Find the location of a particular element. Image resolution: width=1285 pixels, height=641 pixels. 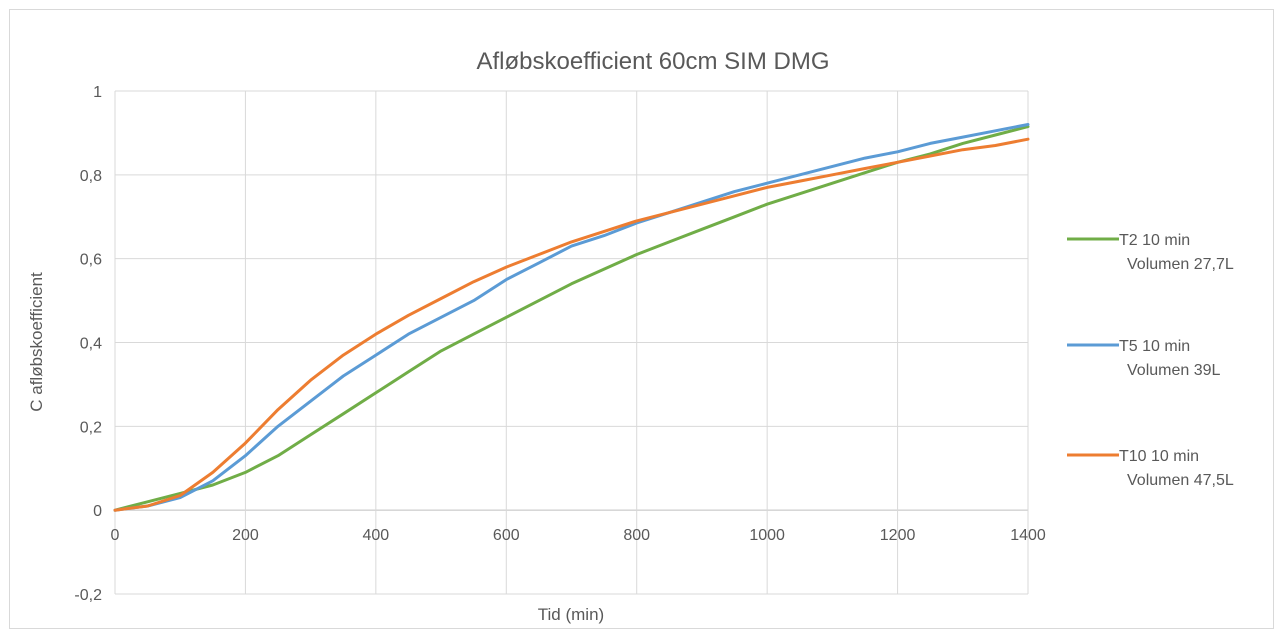

y-tick-label: 0,2 is located at coordinates (91, 427).